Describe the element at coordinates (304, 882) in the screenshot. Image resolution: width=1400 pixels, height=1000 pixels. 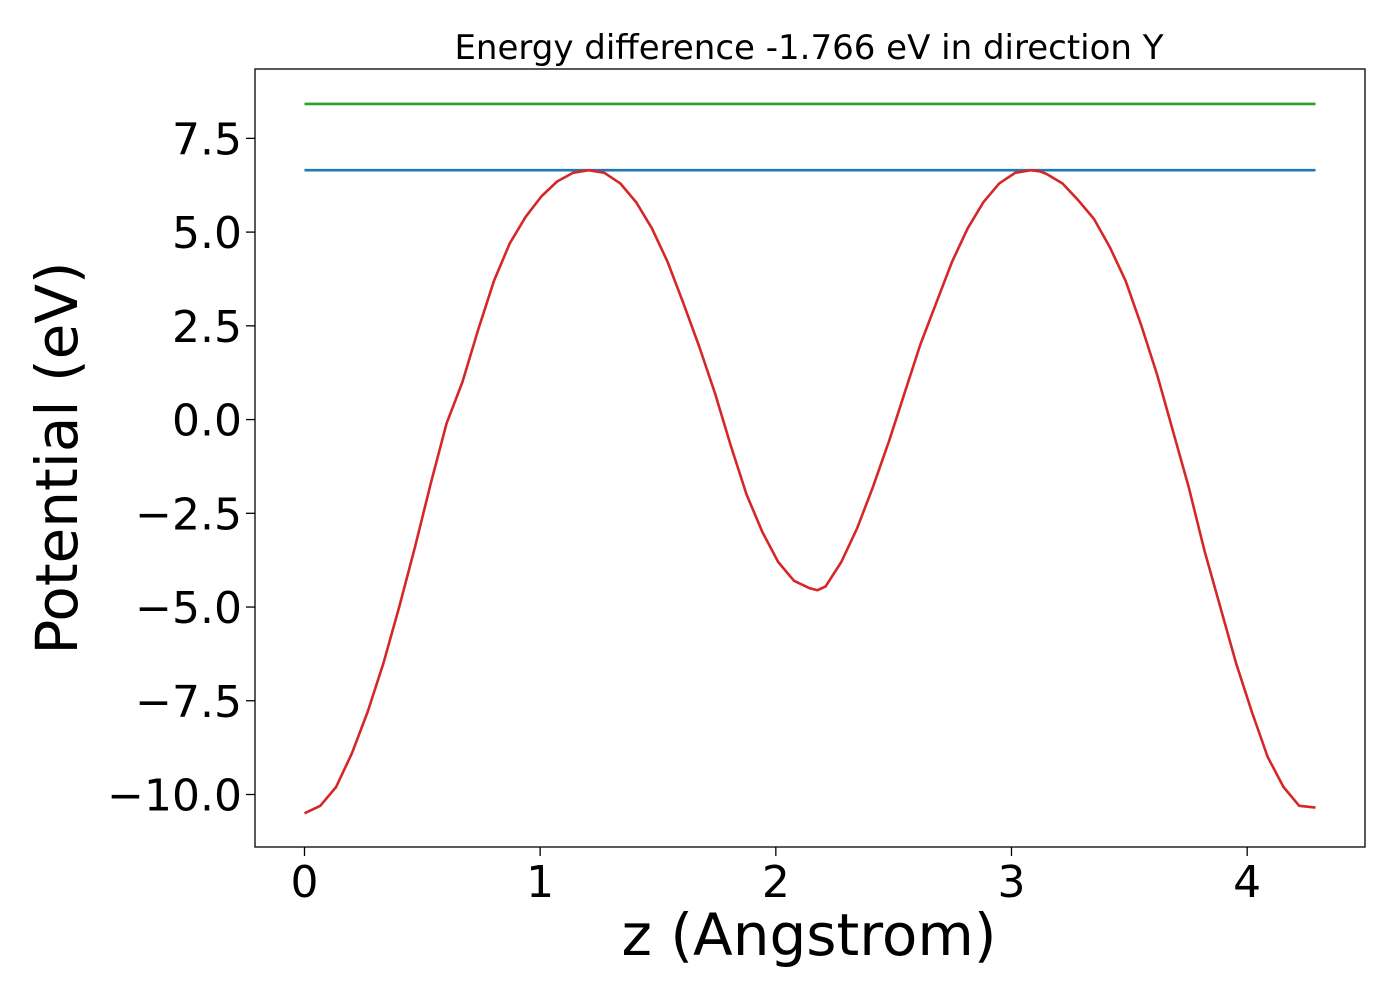
I see `x-tick-label: 0` at that location.